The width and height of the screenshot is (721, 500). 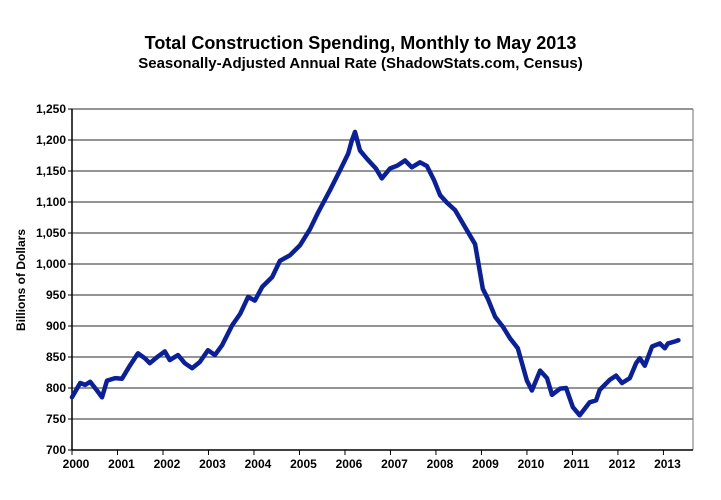 I want to click on x-tick-label: 2006, so click(x=349, y=464).